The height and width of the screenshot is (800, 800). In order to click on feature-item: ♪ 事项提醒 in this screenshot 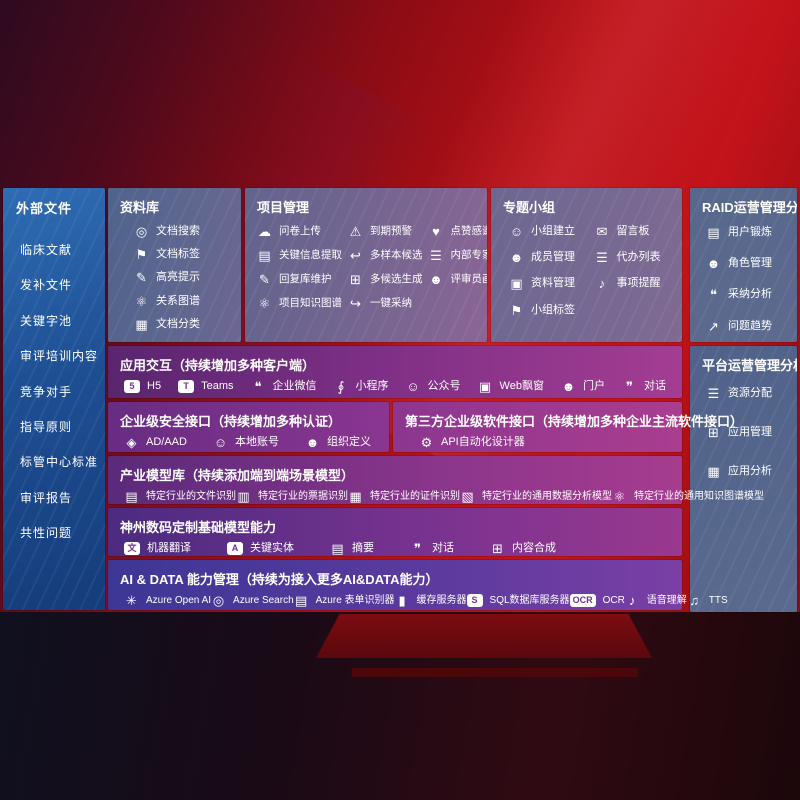, I will do `click(635, 283)`.